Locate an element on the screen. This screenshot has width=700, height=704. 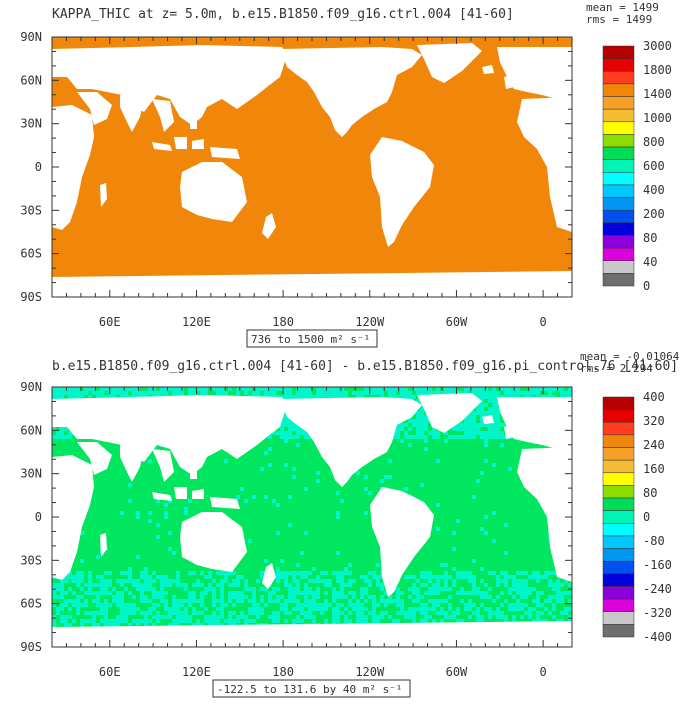
y-tick-label: 60N is located at coordinates (31, 80).